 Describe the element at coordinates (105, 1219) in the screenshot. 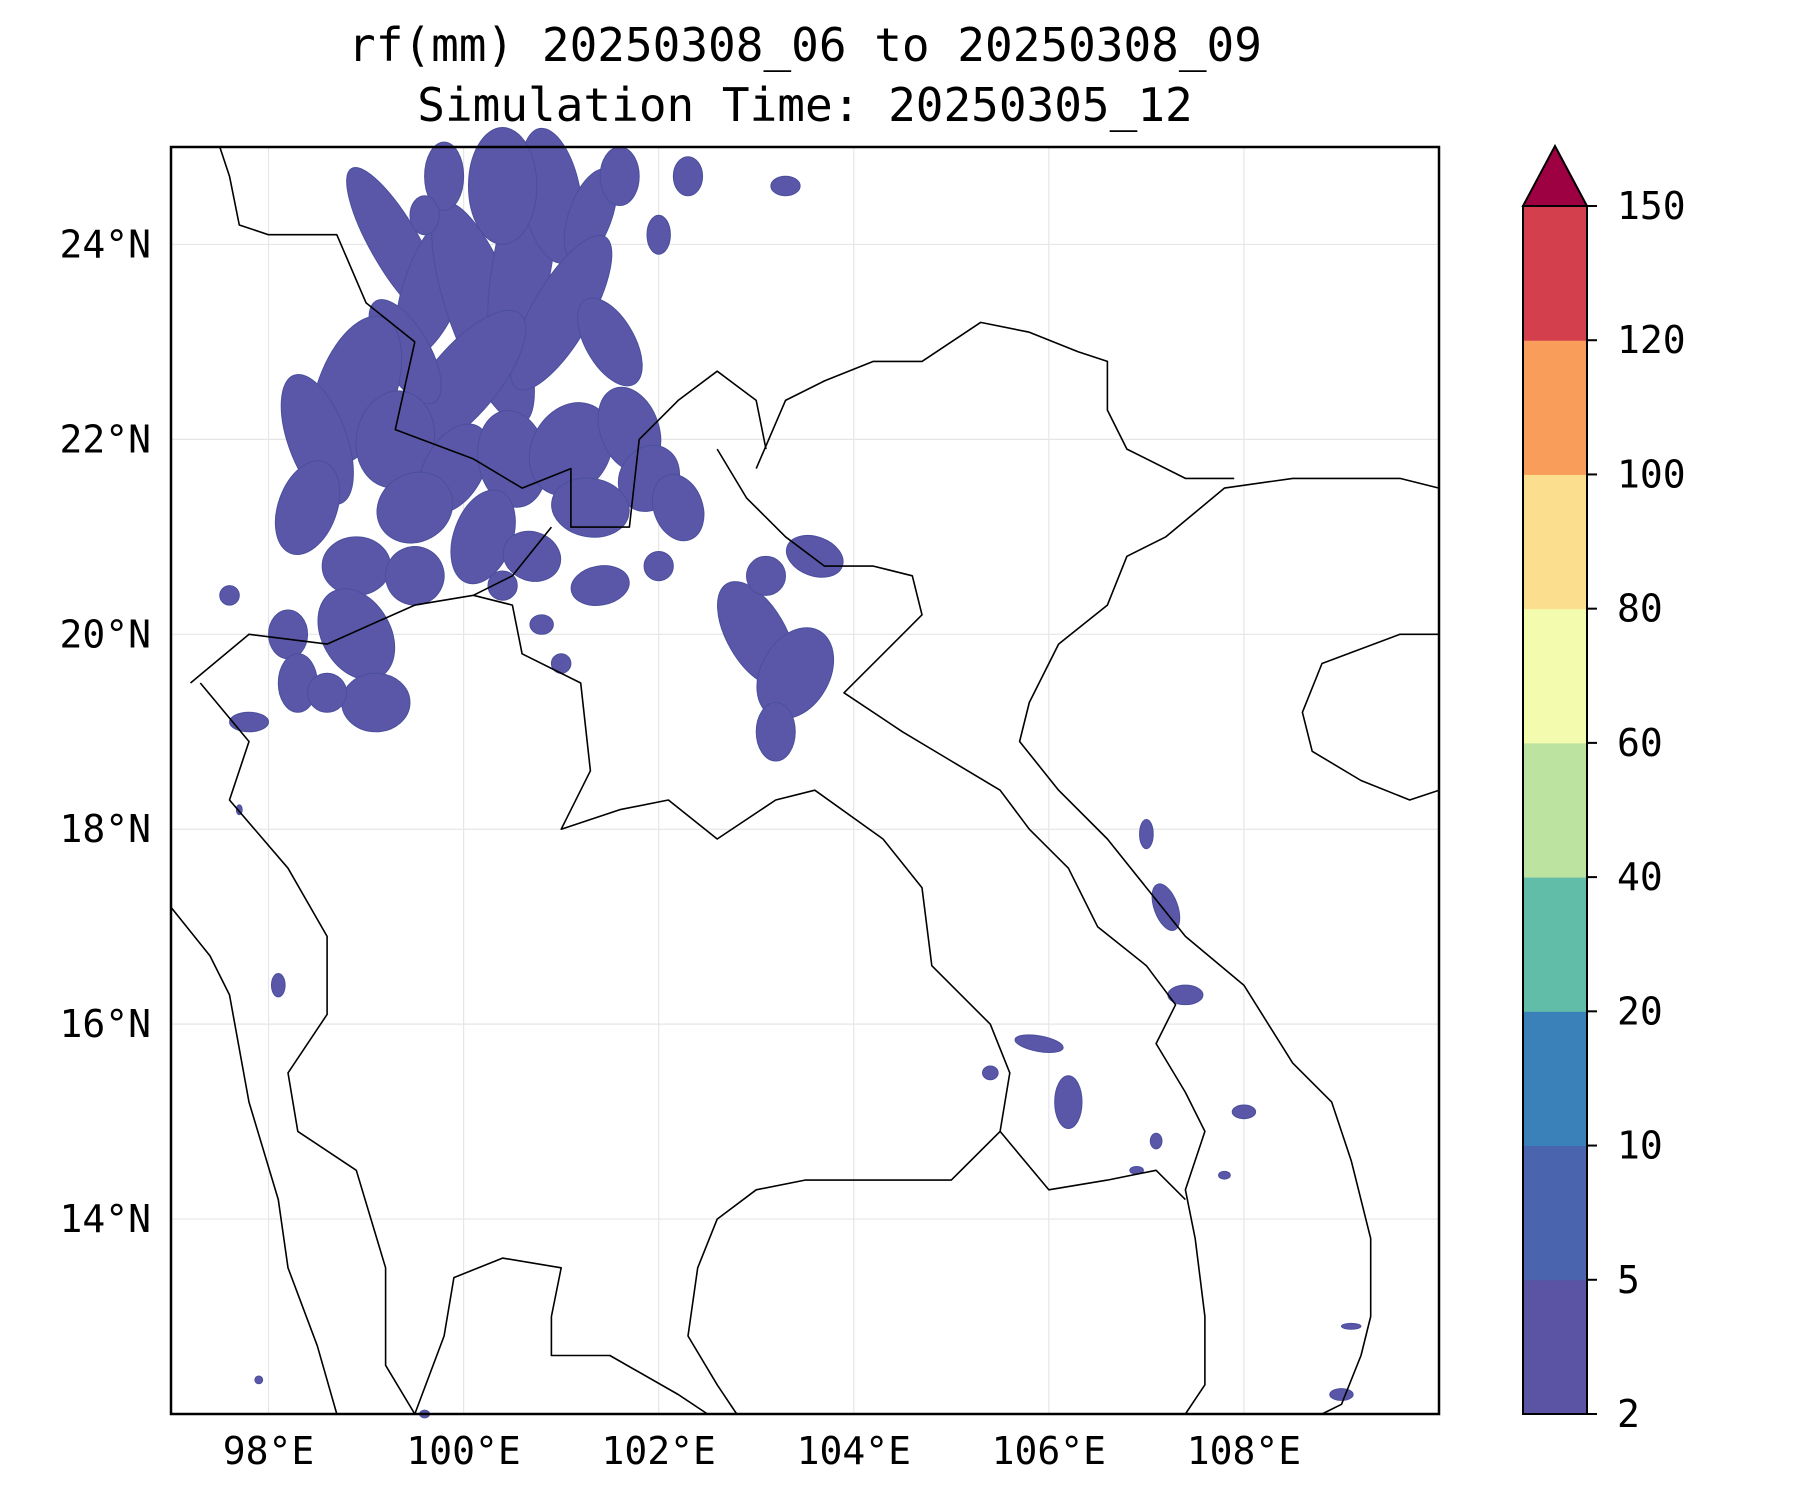

I see `lat-tick-label: 14°N` at that location.